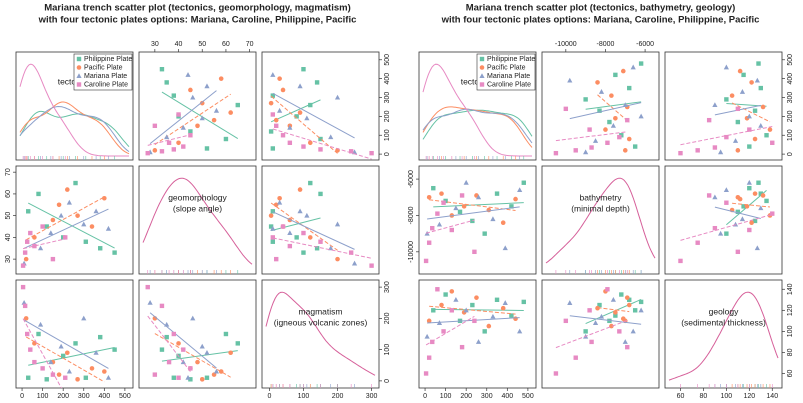 Image resolution: width=803 pixels, height=403 pixels. What do you see at coordinates (108, 59) in the screenshot?
I see `legend-label: Philippine Plate` at bounding box center [108, 59].